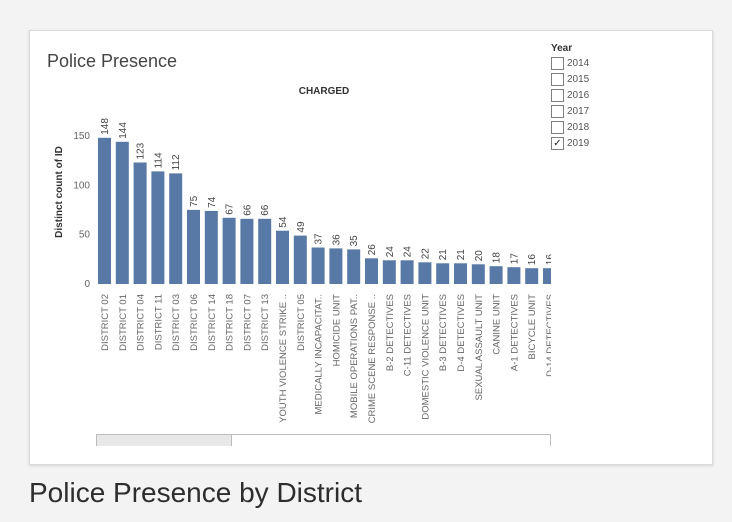 The image size is (732, 522). What do you see at coordinates (105, 126) in the screenshot?
I see `data-label: 148` at bounding box center [105, 126].